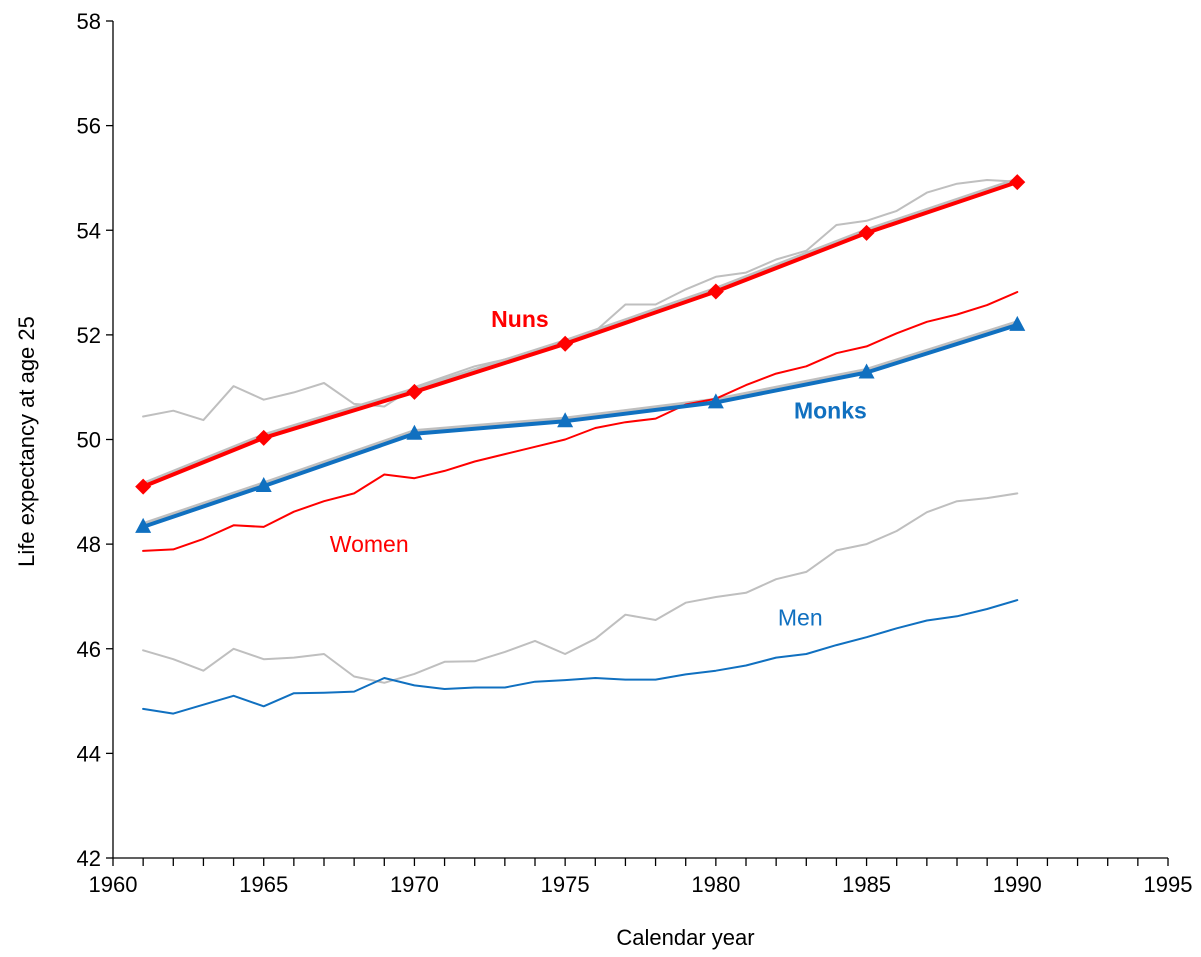 This screenshot has width=1201, height=957. Describe the element at coordinates (89, 126) in the screenshot. I see `y-tick-label: 56` at that location.